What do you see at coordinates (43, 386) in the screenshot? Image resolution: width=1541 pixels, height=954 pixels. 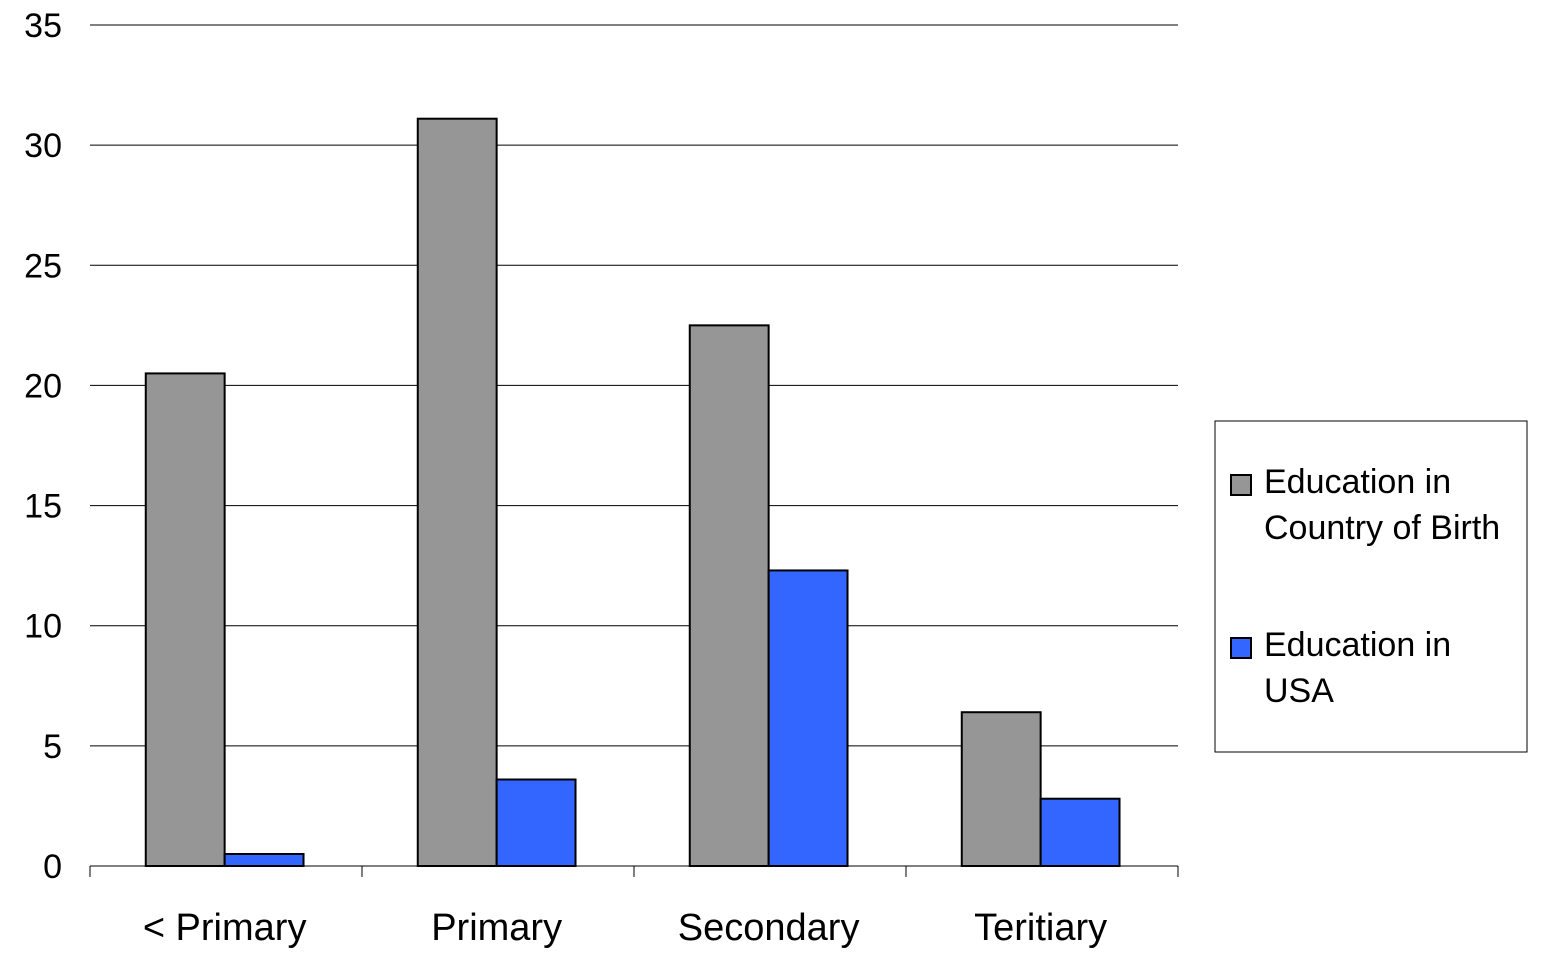 I see `y-tick-label: 20` at bounding box center [43, 386].